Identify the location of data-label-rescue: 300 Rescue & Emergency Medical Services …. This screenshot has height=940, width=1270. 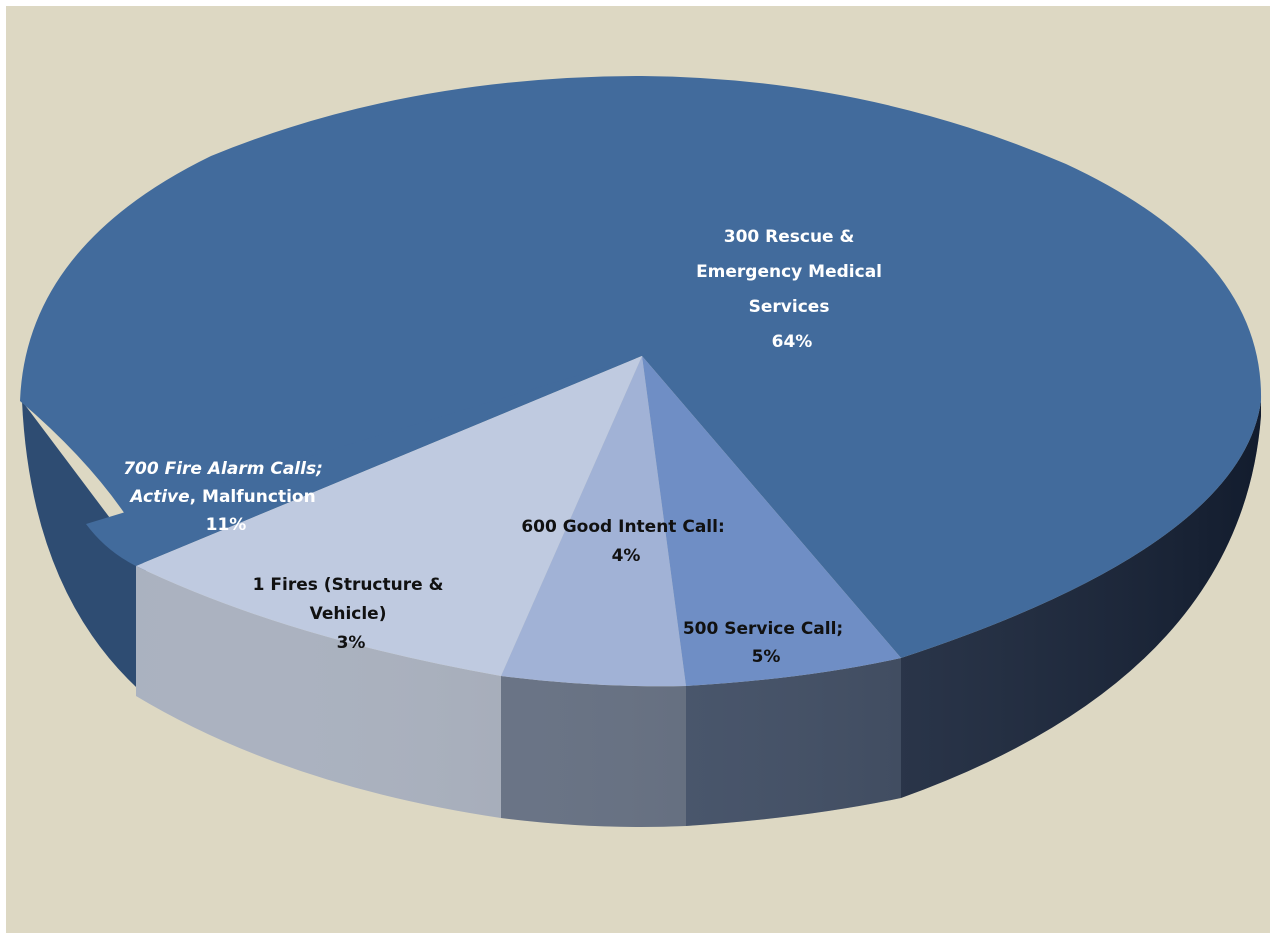
(792, 289).